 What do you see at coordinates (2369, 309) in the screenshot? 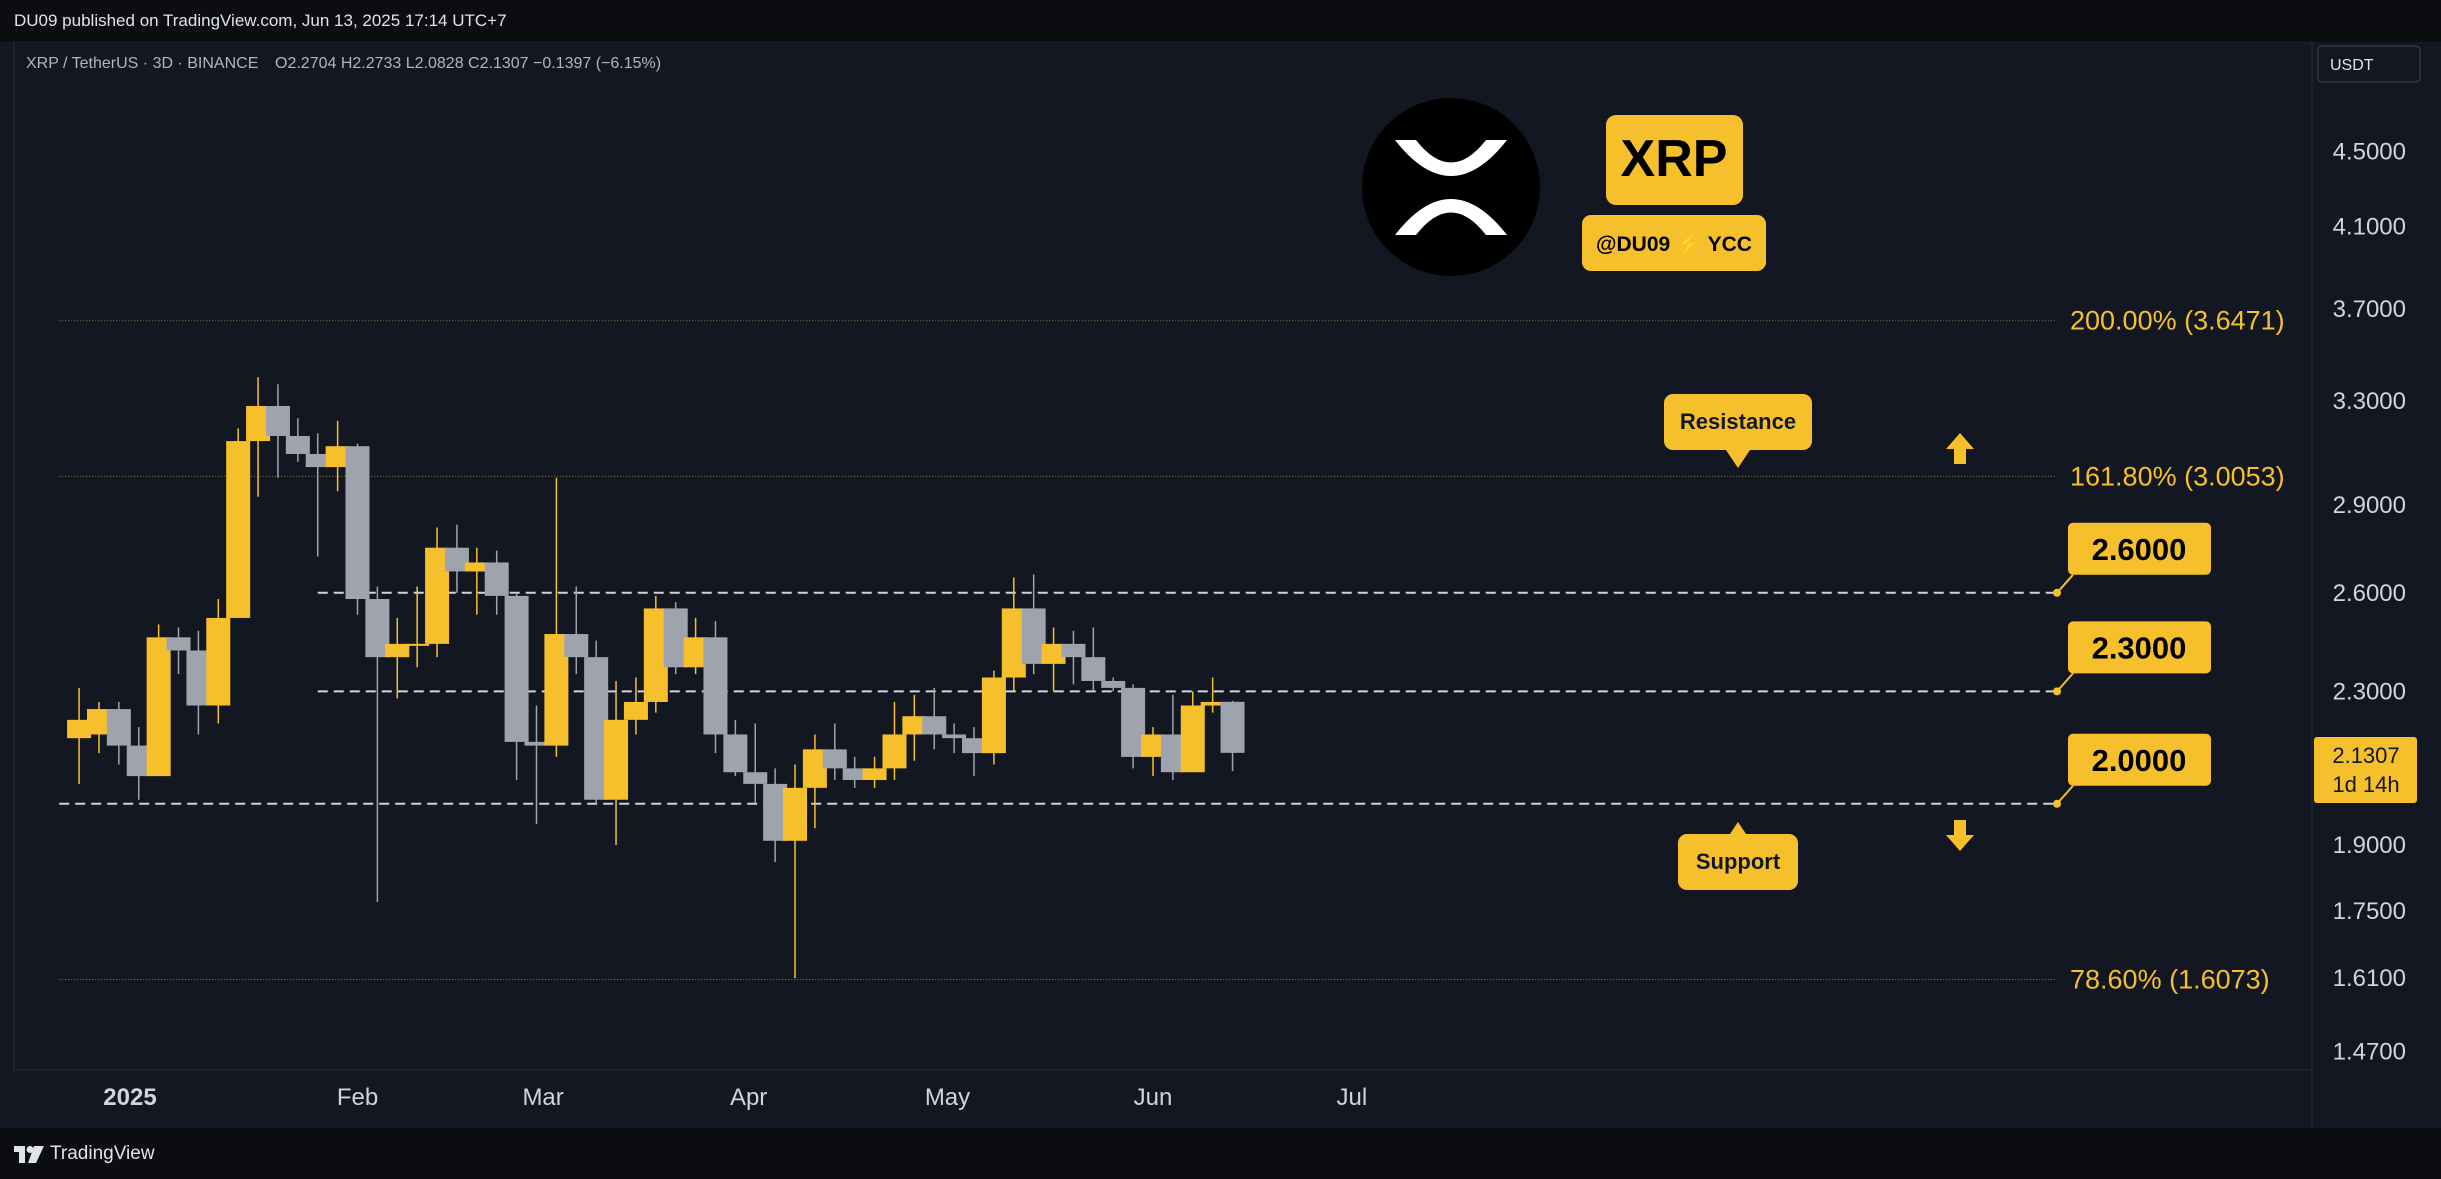
I see `price-tick-label: 3.7000` at bounding box center [2369, 309].